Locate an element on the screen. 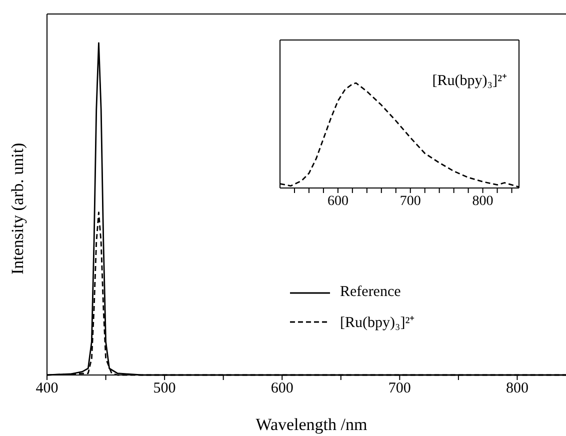 The image size is (566, 436). text: [Ru(bpy)₃]²⁺ is located at coordinates (469, 81).